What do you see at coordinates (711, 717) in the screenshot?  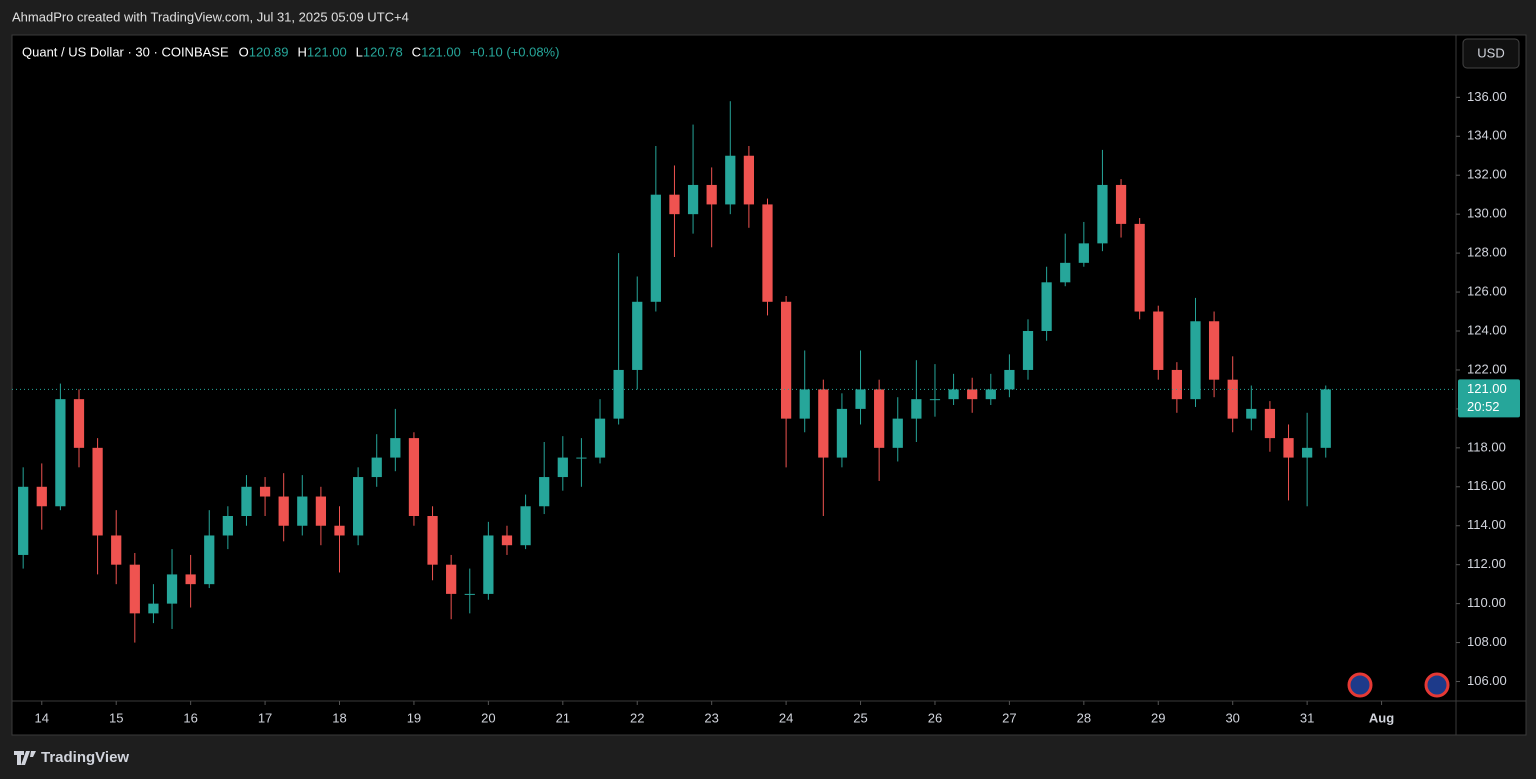 I see `x-tick-label: 23` at bounding box center [711, 717].